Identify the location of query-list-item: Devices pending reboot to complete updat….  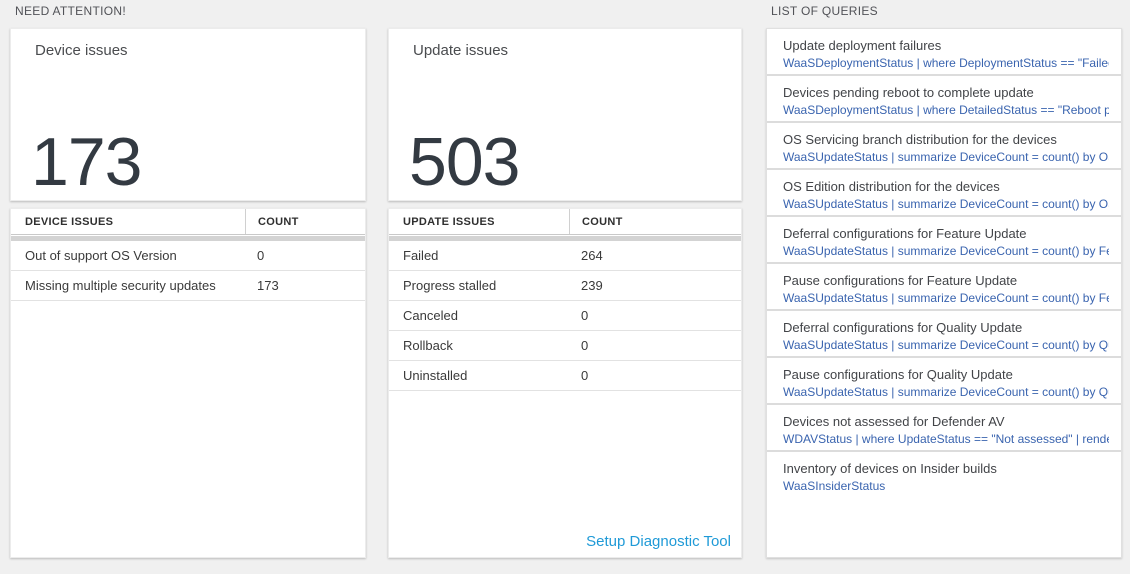
(944, 99).